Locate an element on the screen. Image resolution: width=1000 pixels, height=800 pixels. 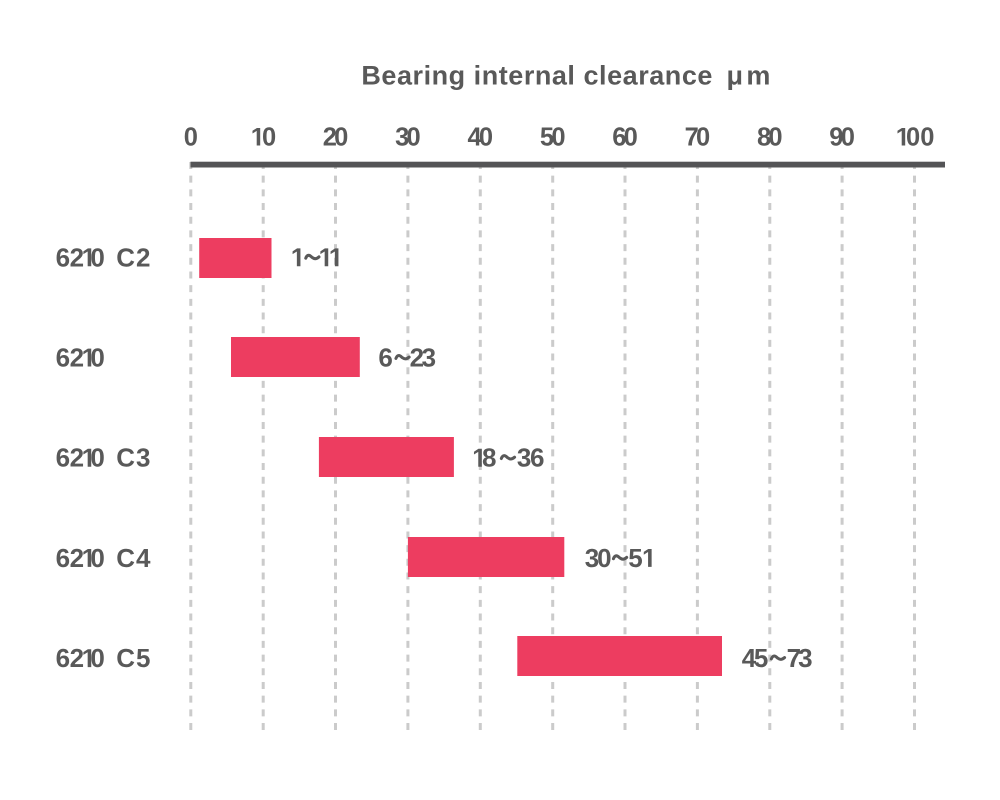
svg-text: 70 is located at coordinates (698, 138).